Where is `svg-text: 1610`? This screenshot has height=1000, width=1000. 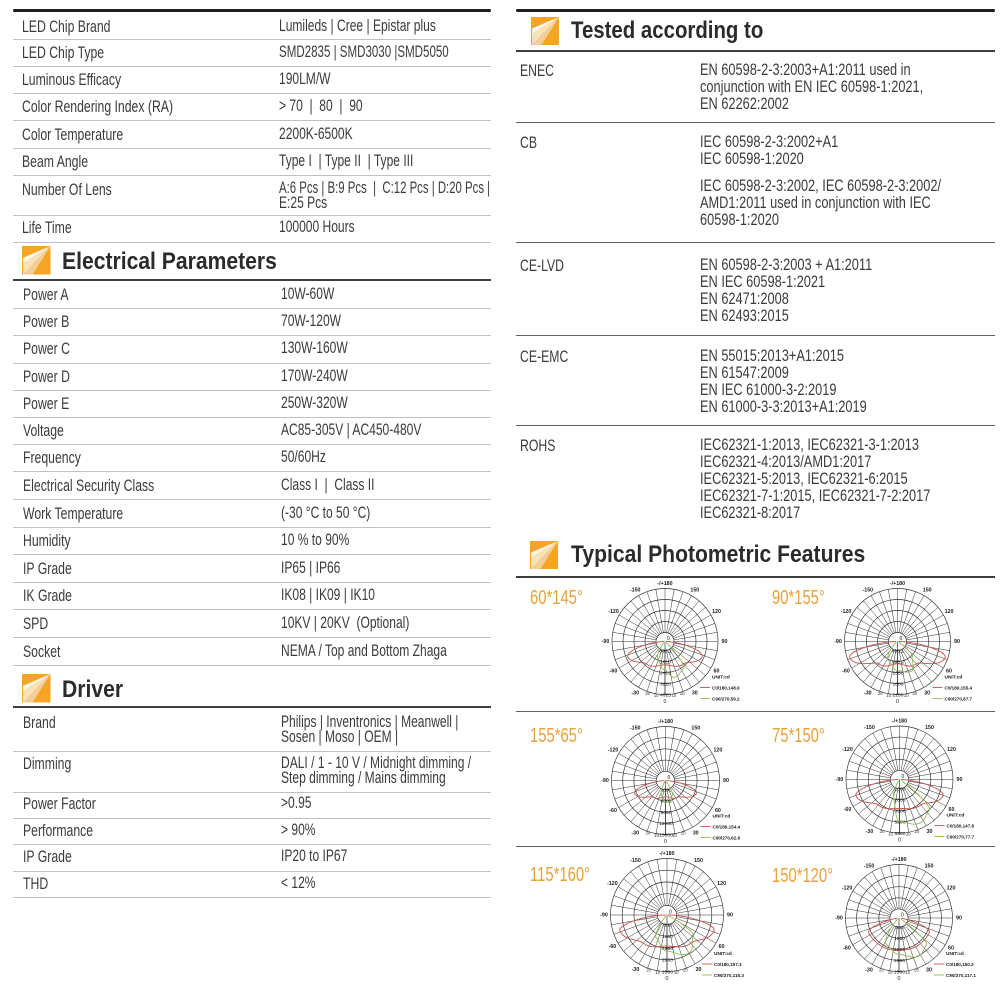 svg-text: 1610 is located at coordinates (665, 662).